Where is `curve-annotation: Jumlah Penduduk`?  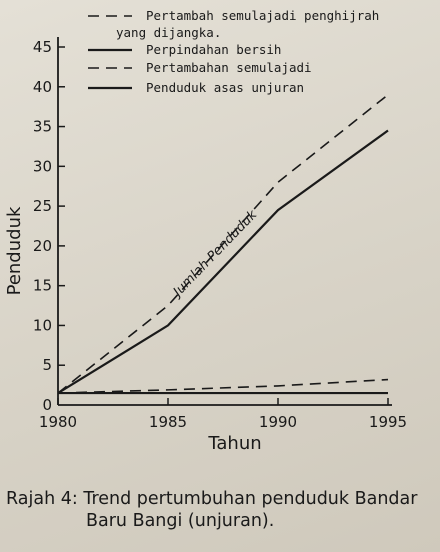 curve-annotation: Jumlah Penduduk is located at coordinates (215, 254).